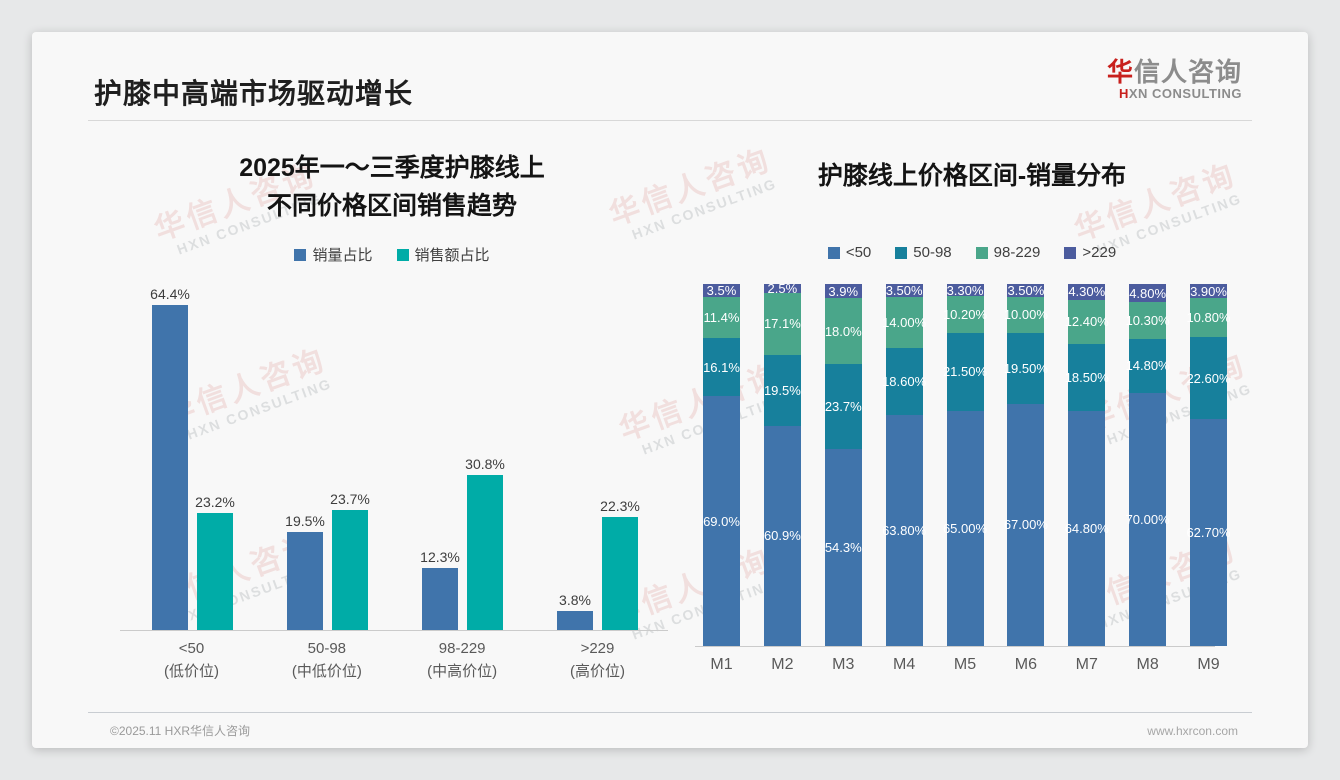 The width and height of the screenshot is (1340, 780). What do you see at coordinates (333, 254) in the screenshot?
I see `legend-item: 销量占比` at bounding box center [333, 254].